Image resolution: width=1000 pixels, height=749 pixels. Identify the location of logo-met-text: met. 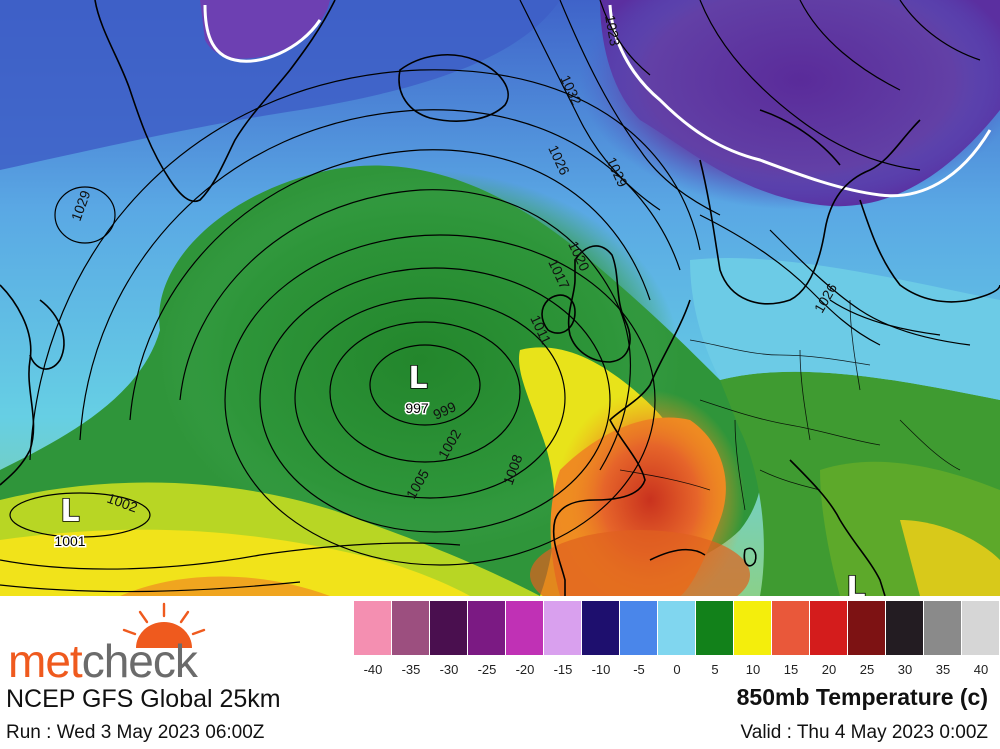
(45, 661).